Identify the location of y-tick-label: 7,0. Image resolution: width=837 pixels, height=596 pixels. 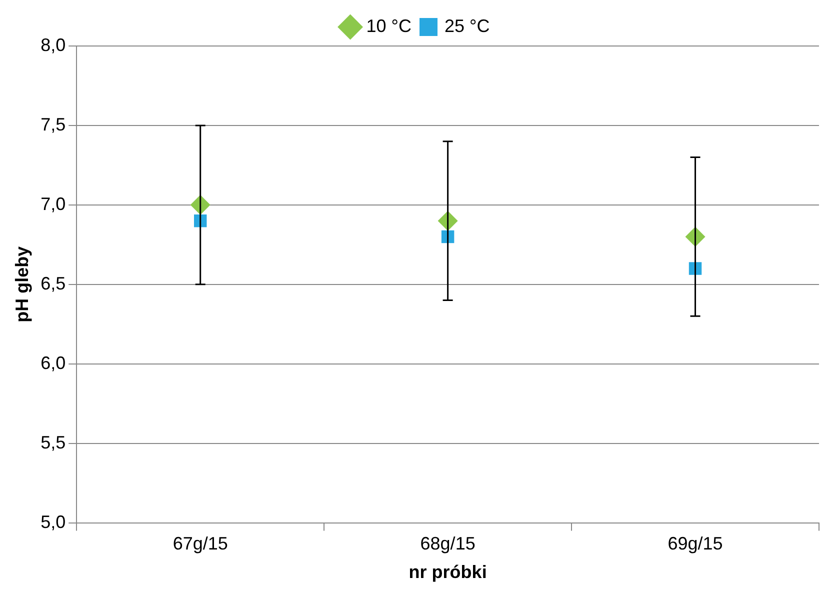
(53, 204).